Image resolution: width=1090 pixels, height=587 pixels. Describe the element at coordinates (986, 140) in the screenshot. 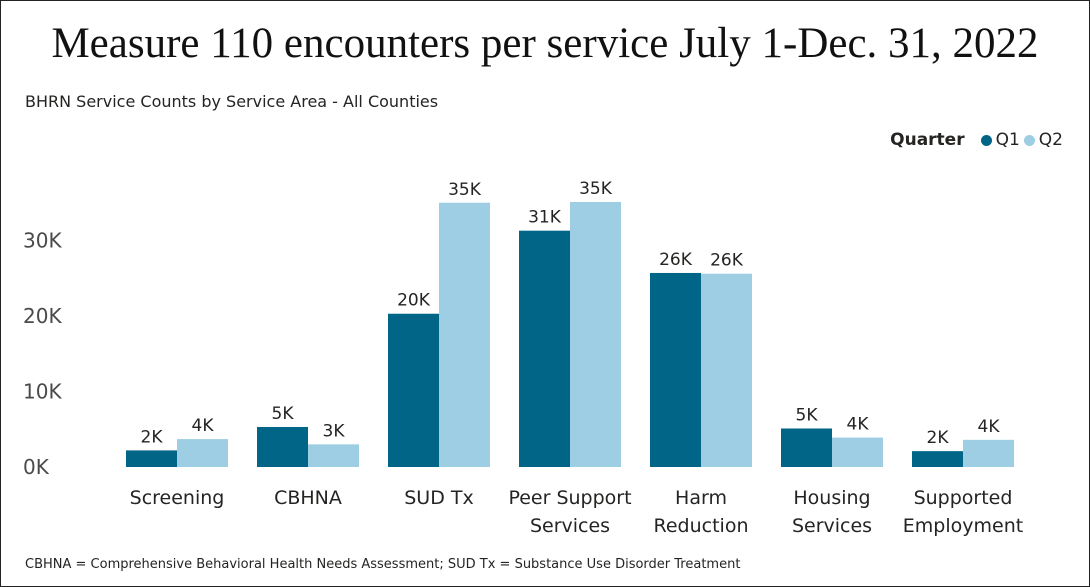

I see `legend-dot-q1-icon` at that location.